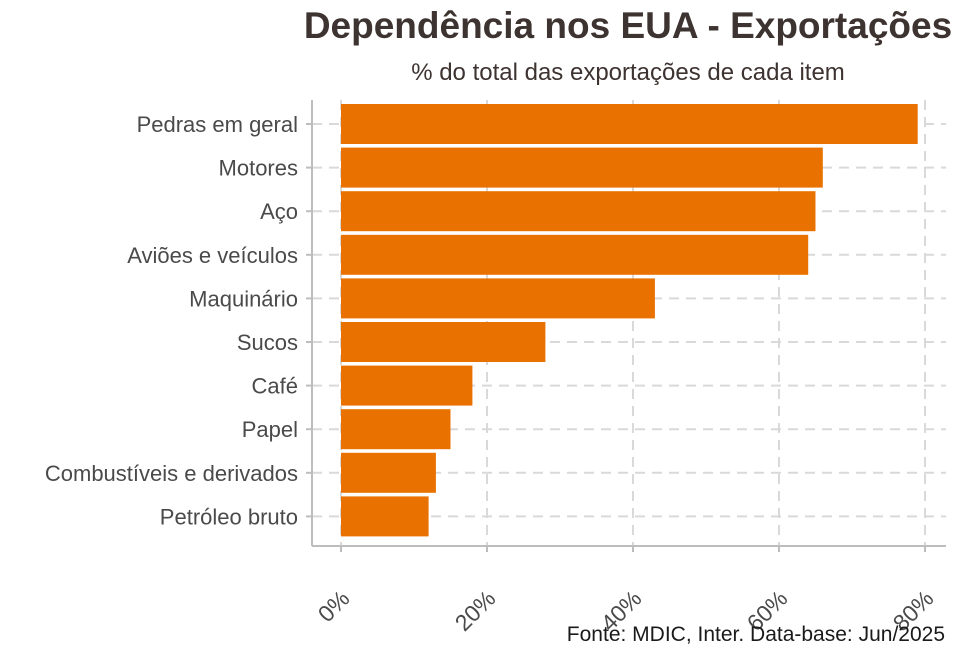 The height and width of the screenshot is (654, 966). Describe the element at coordinates (628, 25) in the screenshot. I see `chart-title: Dependência nos EUA - Exportações` at that location.